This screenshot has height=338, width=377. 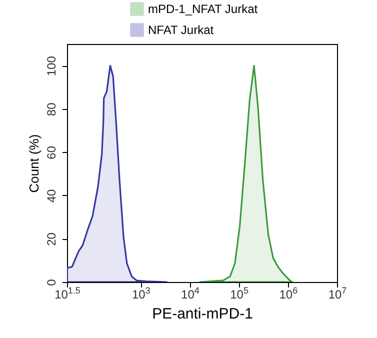 I want to click on y-tick-label: 0, so click(x=51, y=282).